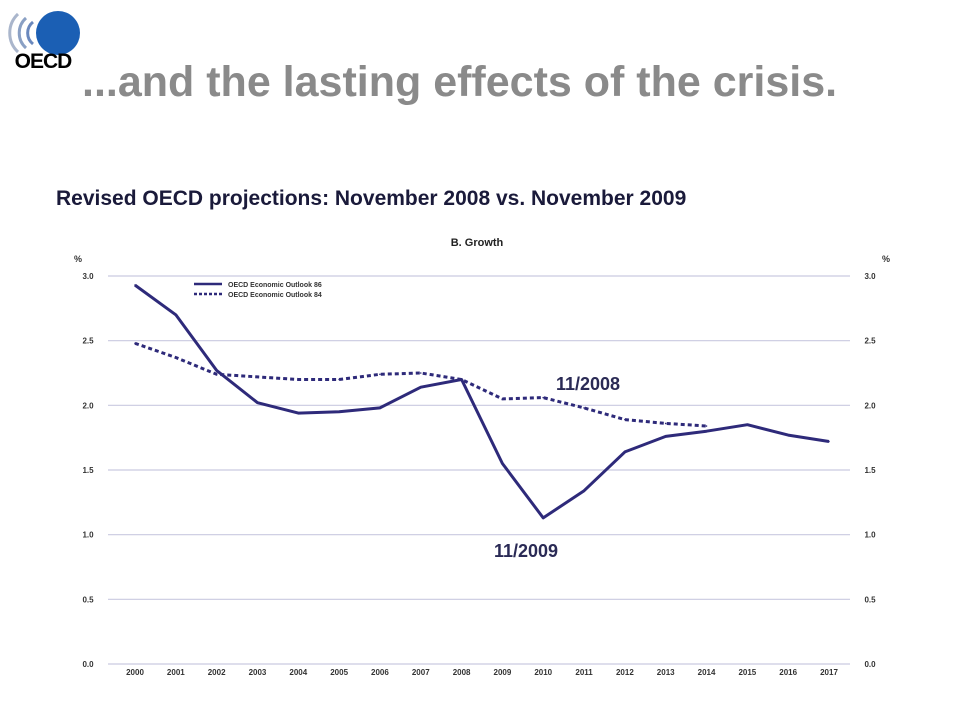 The height and width of the screenshot is (720, 960). Describe the element at coordinates (543, 672) in the screenshot. I see `x-tick-label: 2010` at that location.